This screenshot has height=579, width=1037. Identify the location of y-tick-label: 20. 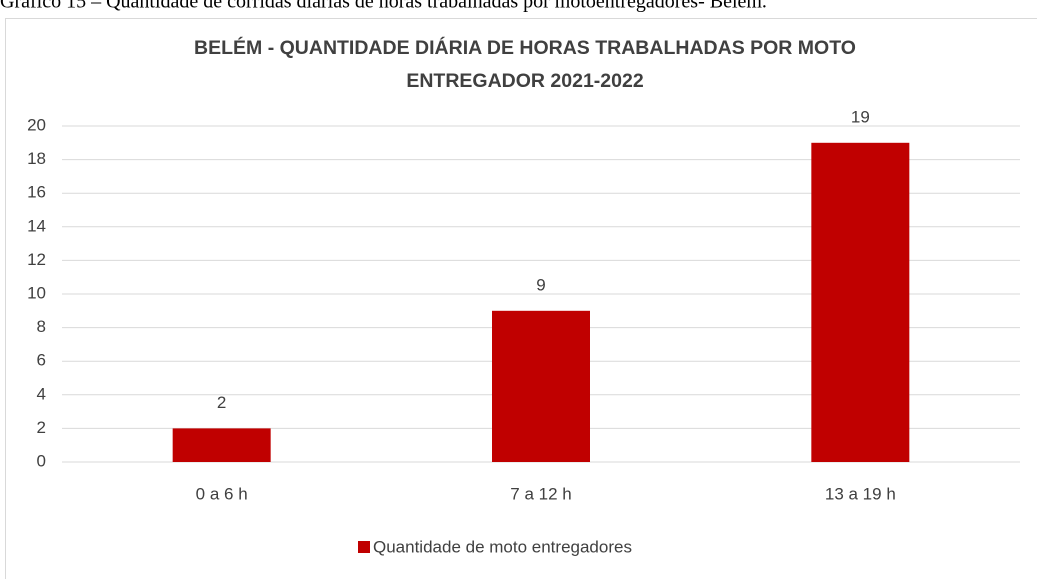
(36, 124).